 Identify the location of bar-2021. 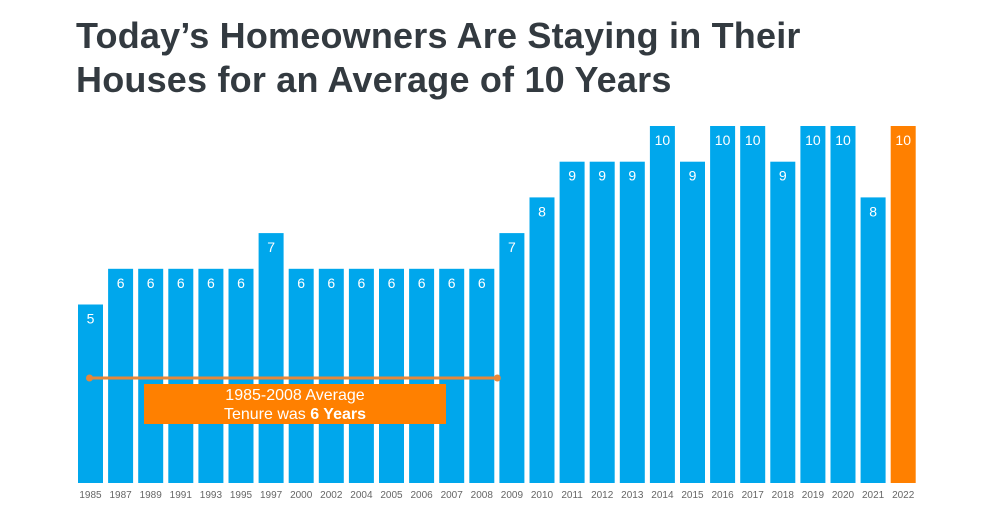
(873, 340).